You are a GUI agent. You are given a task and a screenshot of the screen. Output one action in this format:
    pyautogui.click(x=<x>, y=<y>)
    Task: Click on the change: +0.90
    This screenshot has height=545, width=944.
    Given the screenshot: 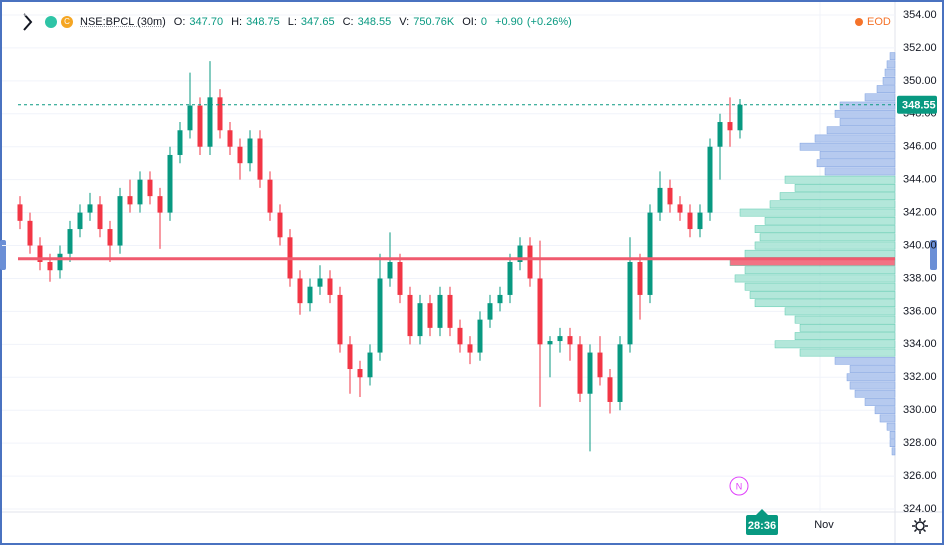 What is the action you would take?
    pyautogui.click(x=509, y=22)
    